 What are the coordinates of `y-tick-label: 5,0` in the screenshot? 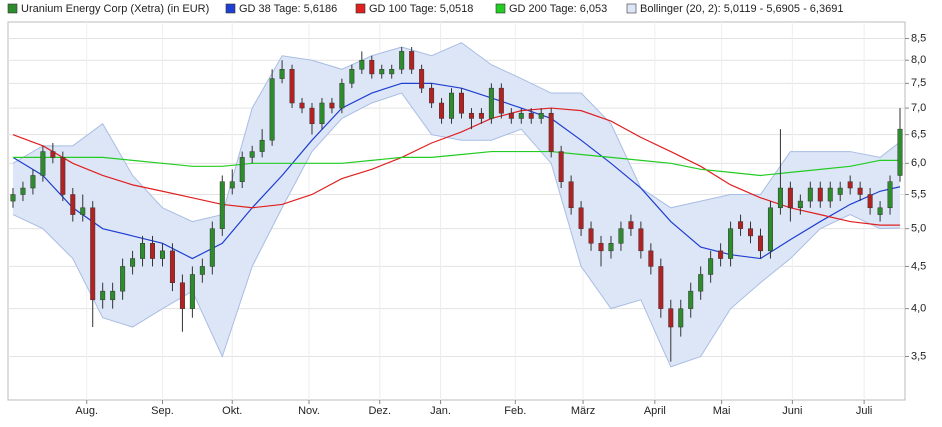 It's located at (918, 229).